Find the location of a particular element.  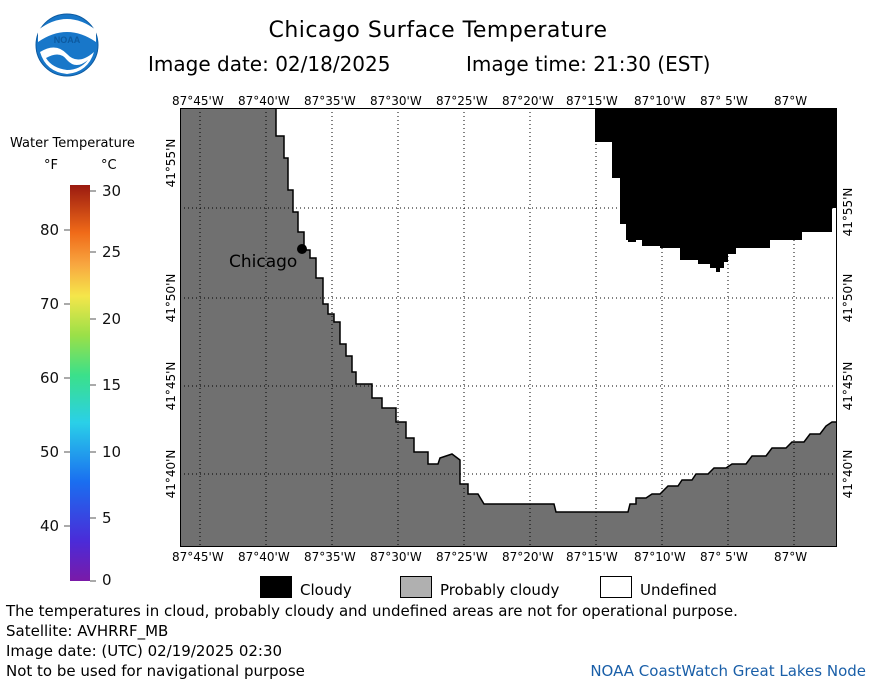

scale-unit-c: °C is located at coordinates (109, 165).